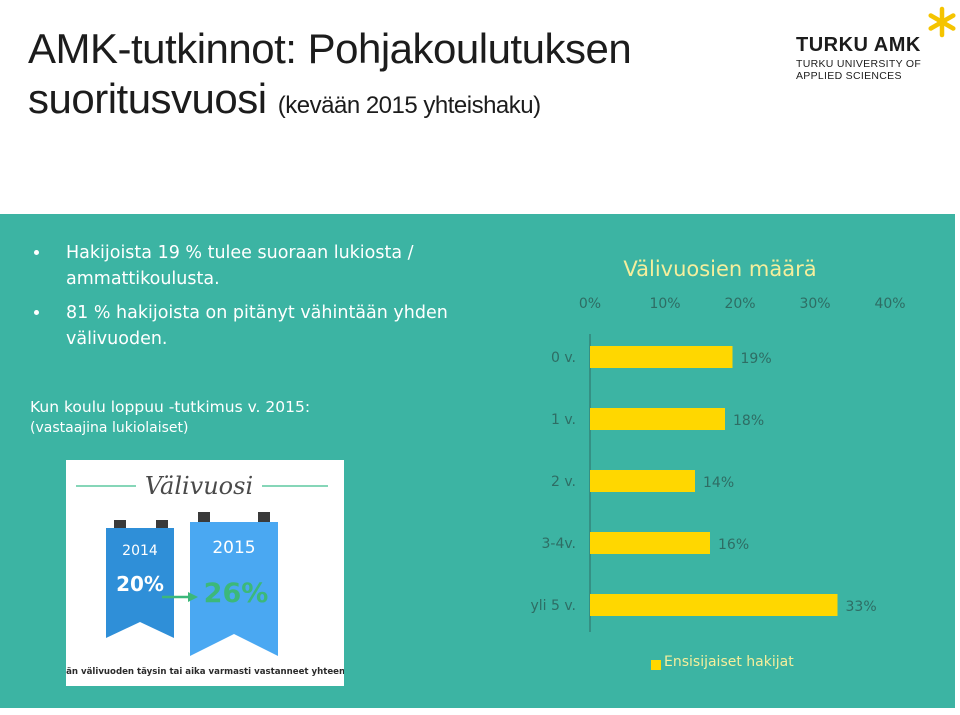  I want to click on legend-swatch, so click(656, 665).